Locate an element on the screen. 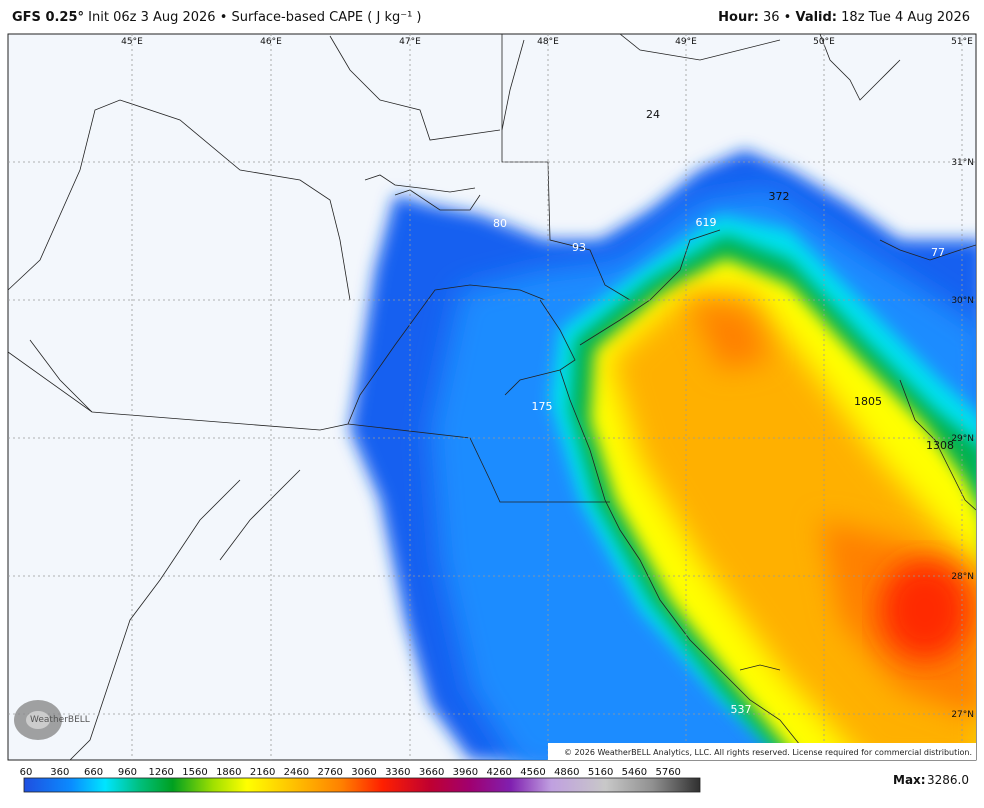  init: Init 06z 3 Aug 2026 is located at coordinates (152, 17).